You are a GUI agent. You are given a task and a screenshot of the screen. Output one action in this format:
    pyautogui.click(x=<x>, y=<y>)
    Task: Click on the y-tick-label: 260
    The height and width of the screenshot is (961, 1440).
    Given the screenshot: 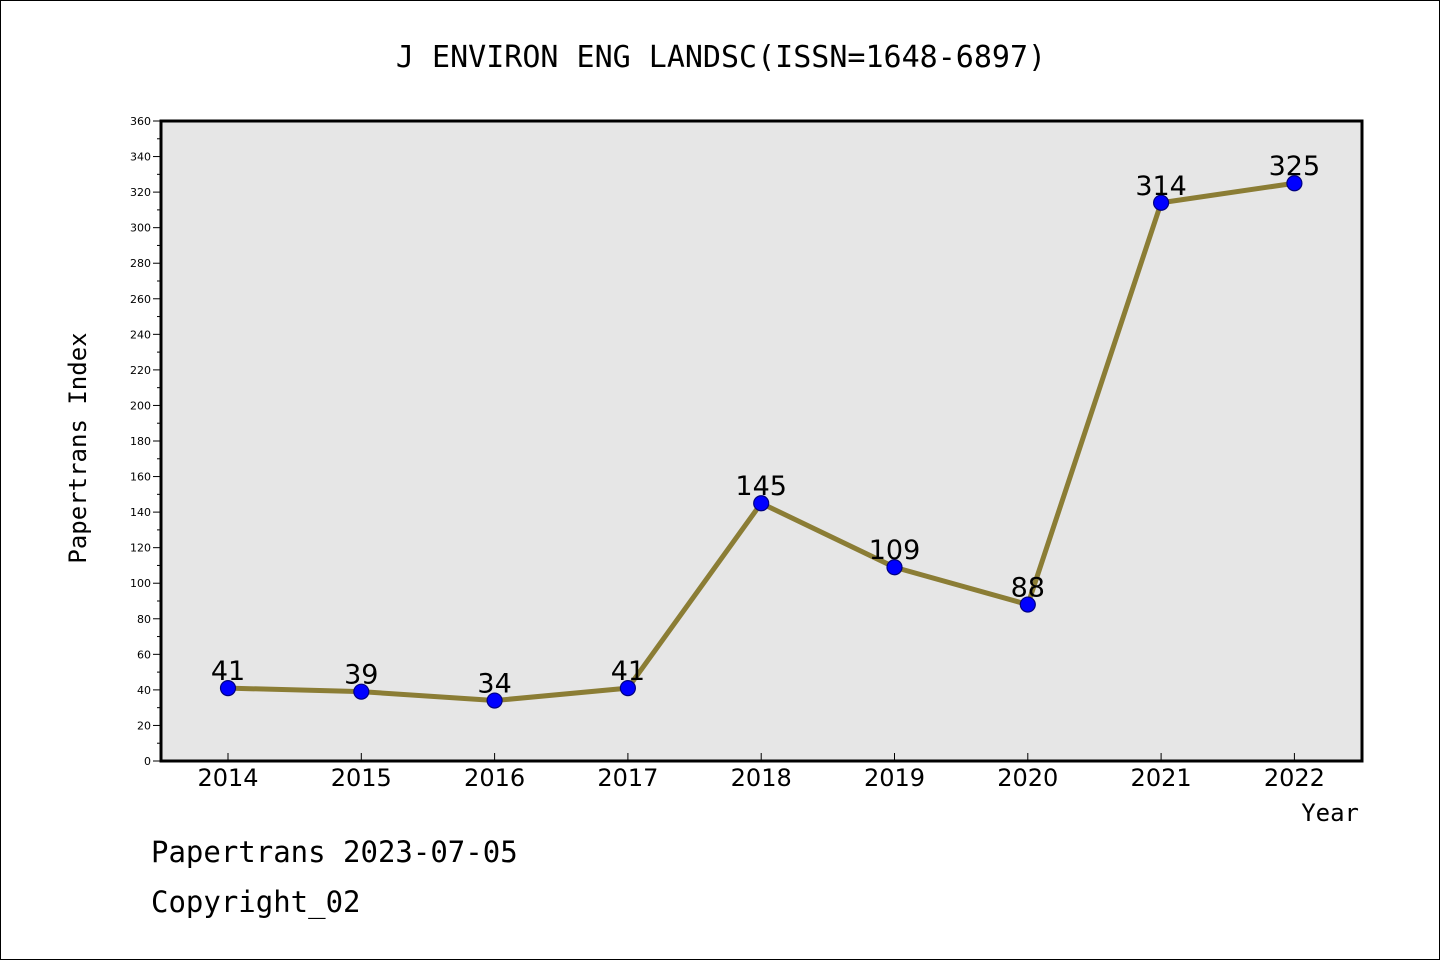 What is the action you would take?
    pyautogui.click(x=140, y=299)
    